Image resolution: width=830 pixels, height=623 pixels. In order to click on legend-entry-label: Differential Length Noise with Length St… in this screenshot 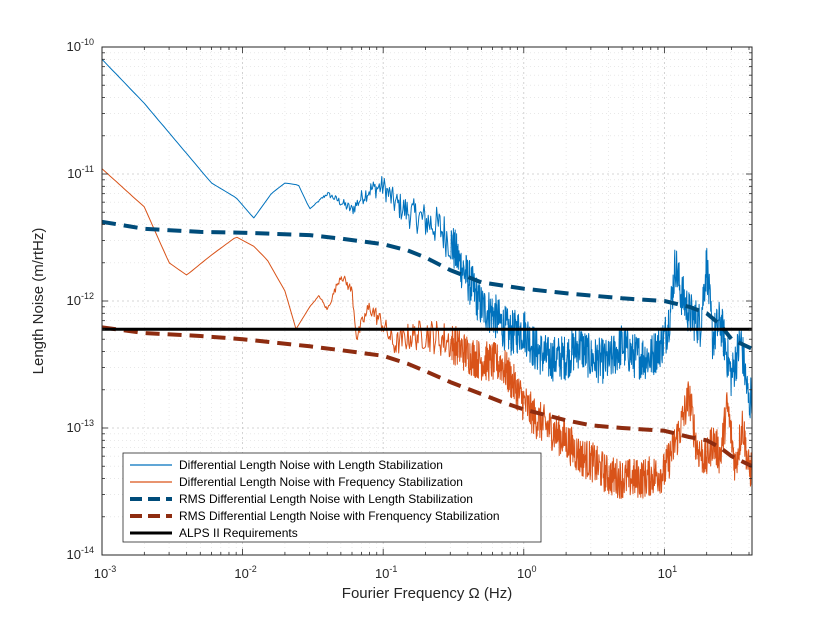, I will do `click(311, 465)`.